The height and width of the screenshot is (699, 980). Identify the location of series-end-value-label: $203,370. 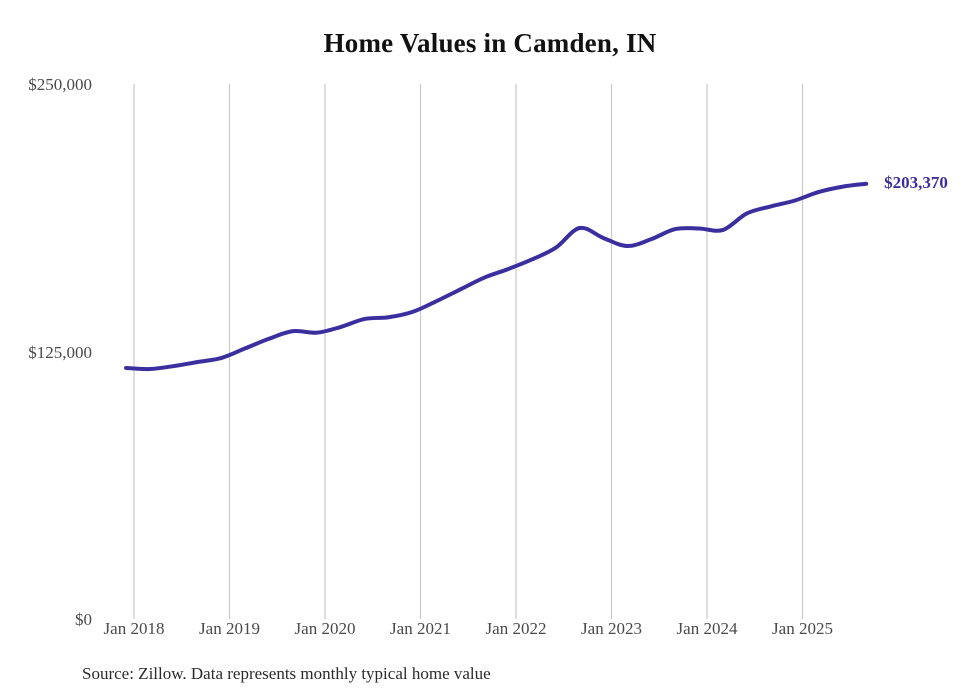
(916, 182).